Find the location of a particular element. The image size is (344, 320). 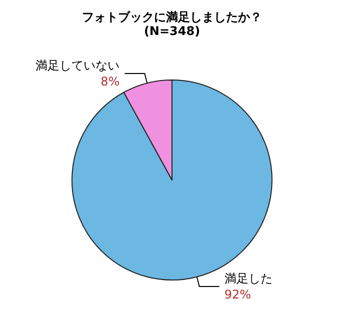

data-label: 8% is located at coordinates (110, 81).